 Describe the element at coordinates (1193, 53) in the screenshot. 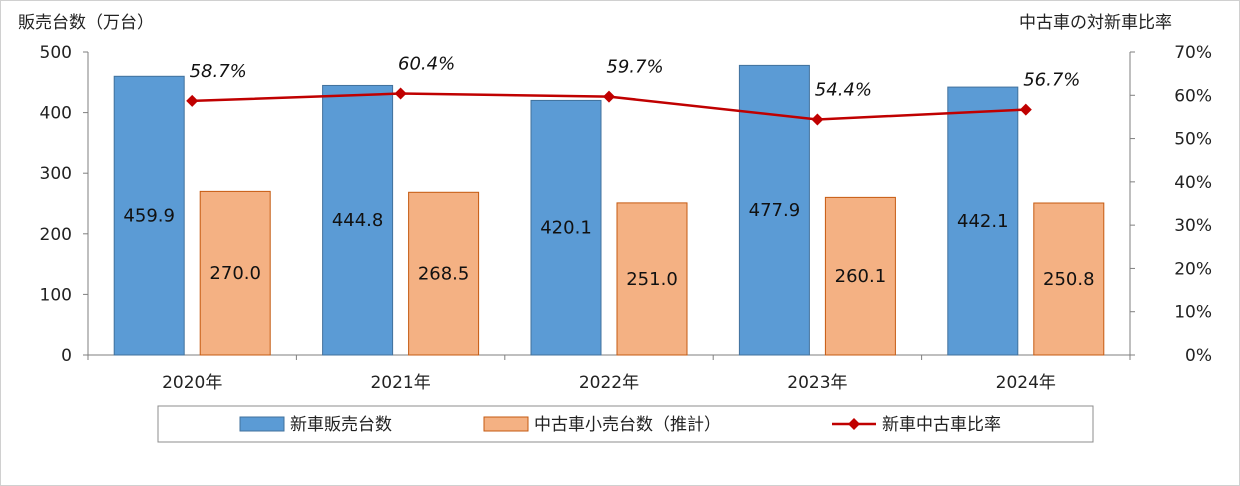

I see `right-tick-label: 70%` at that location.